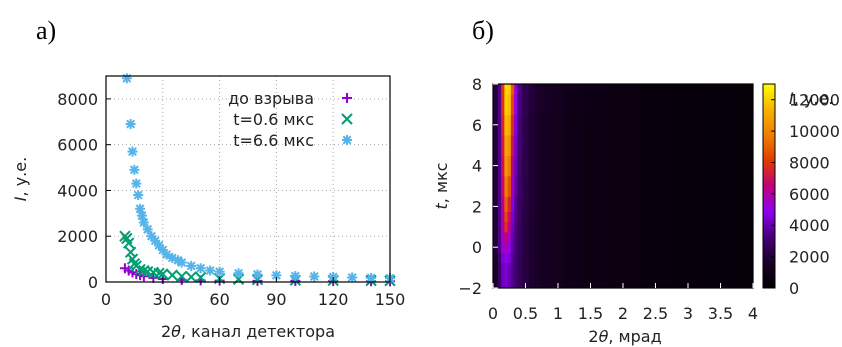  I want to click on colorbar: 0 2000 4000 6000 8000 10000 12000 I, у.е., so click(801, 190).